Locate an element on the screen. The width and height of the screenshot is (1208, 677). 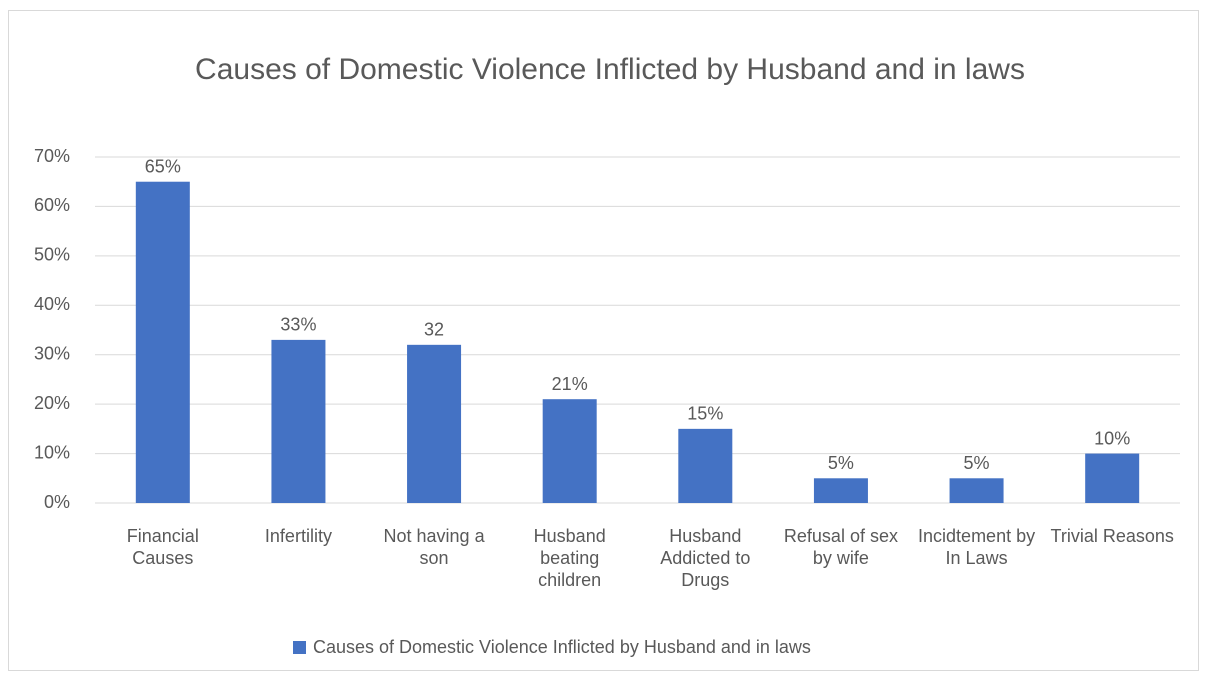
y-tick-label: 20% is located at coordinates (52, 403).